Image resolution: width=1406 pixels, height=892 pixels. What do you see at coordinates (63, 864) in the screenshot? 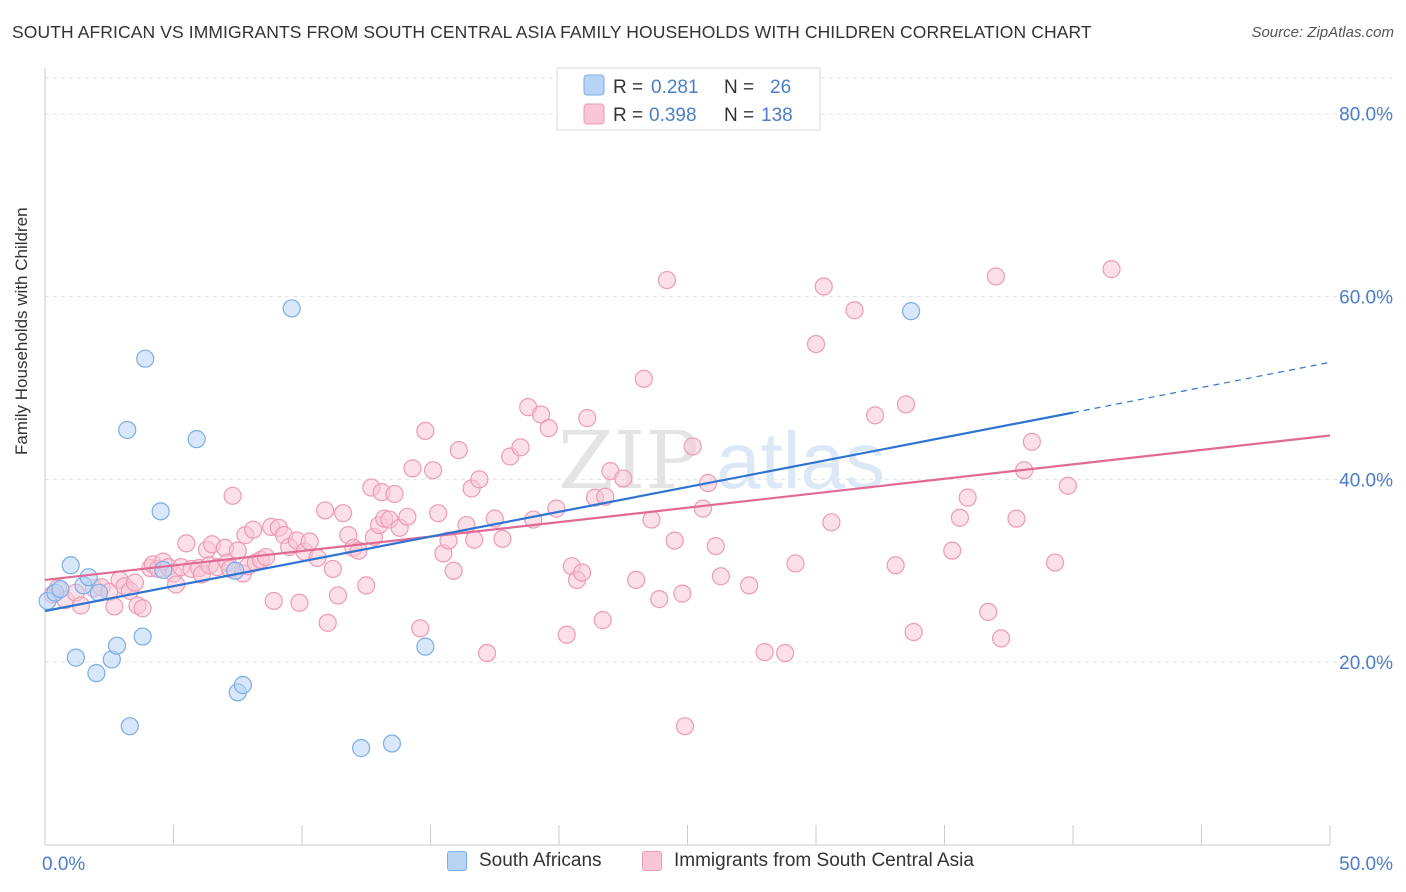
I see `x-tick-label-0: 0.0%` at bounding box center [63, 864].